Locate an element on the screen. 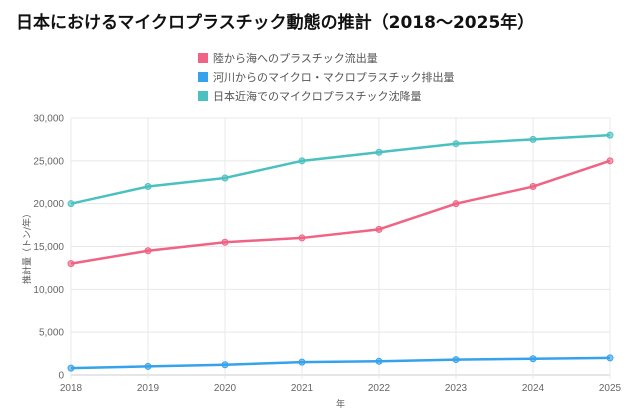  legend-item: 陸から海へのプラスチック流出量 is located at coordinates (326, 57).